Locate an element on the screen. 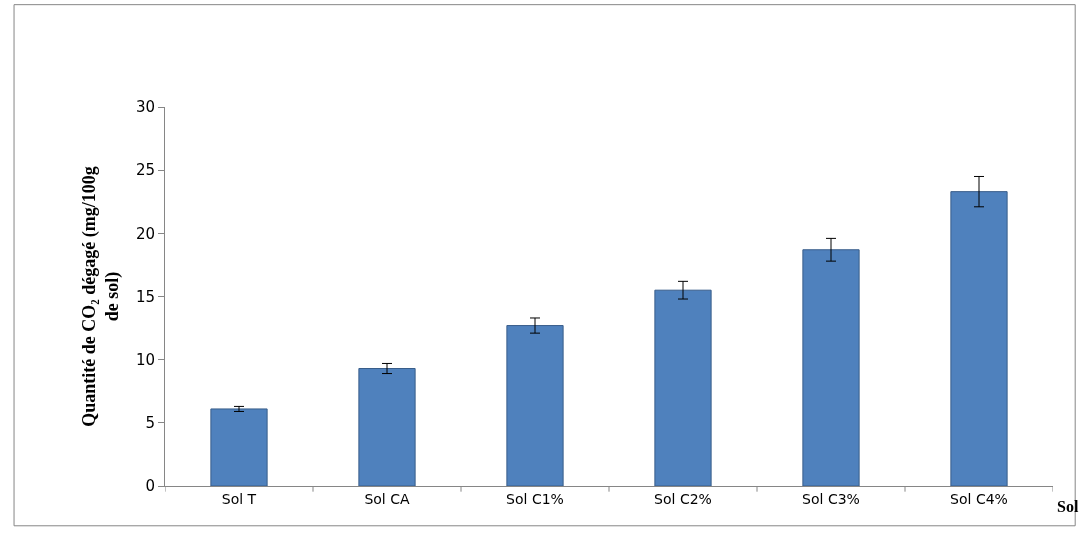  x-tick-label: Sol C1% is located at coordinates (535, 498).